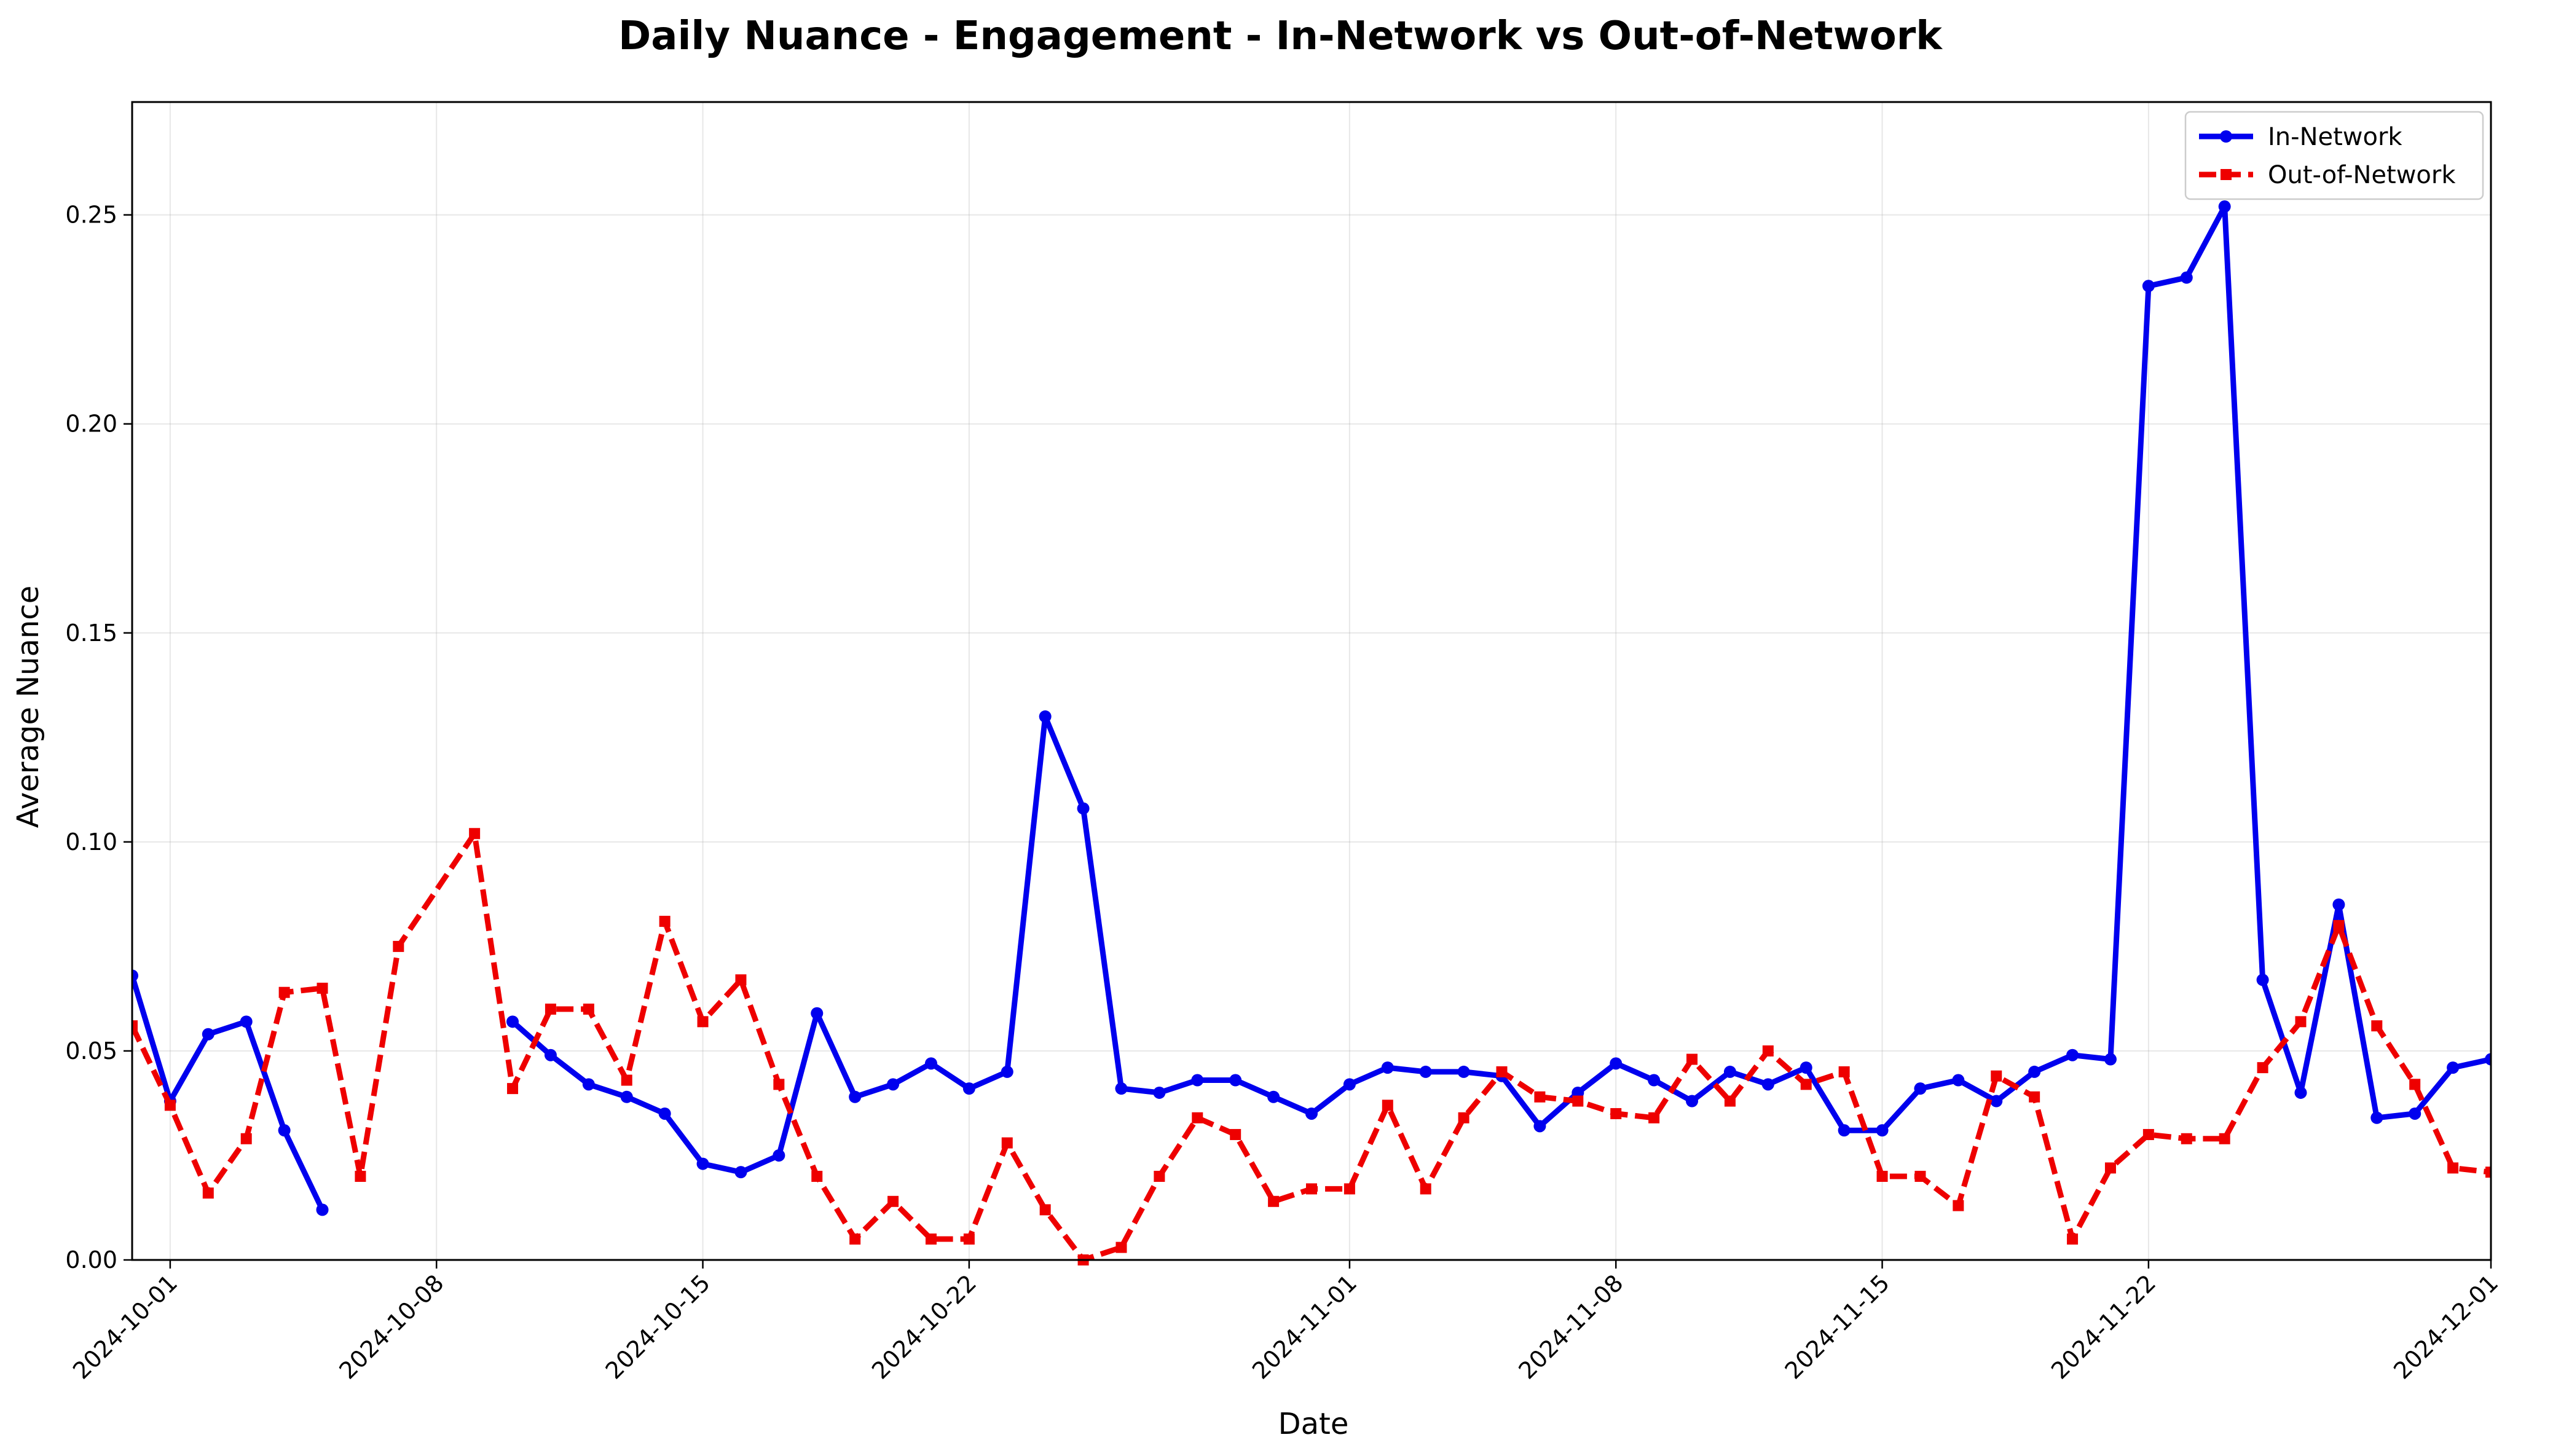  What do you see at coordinates (91, 1259) in the screenshot?
I see `y-tick-label: 0.00` at bounding box center [91, 1259].